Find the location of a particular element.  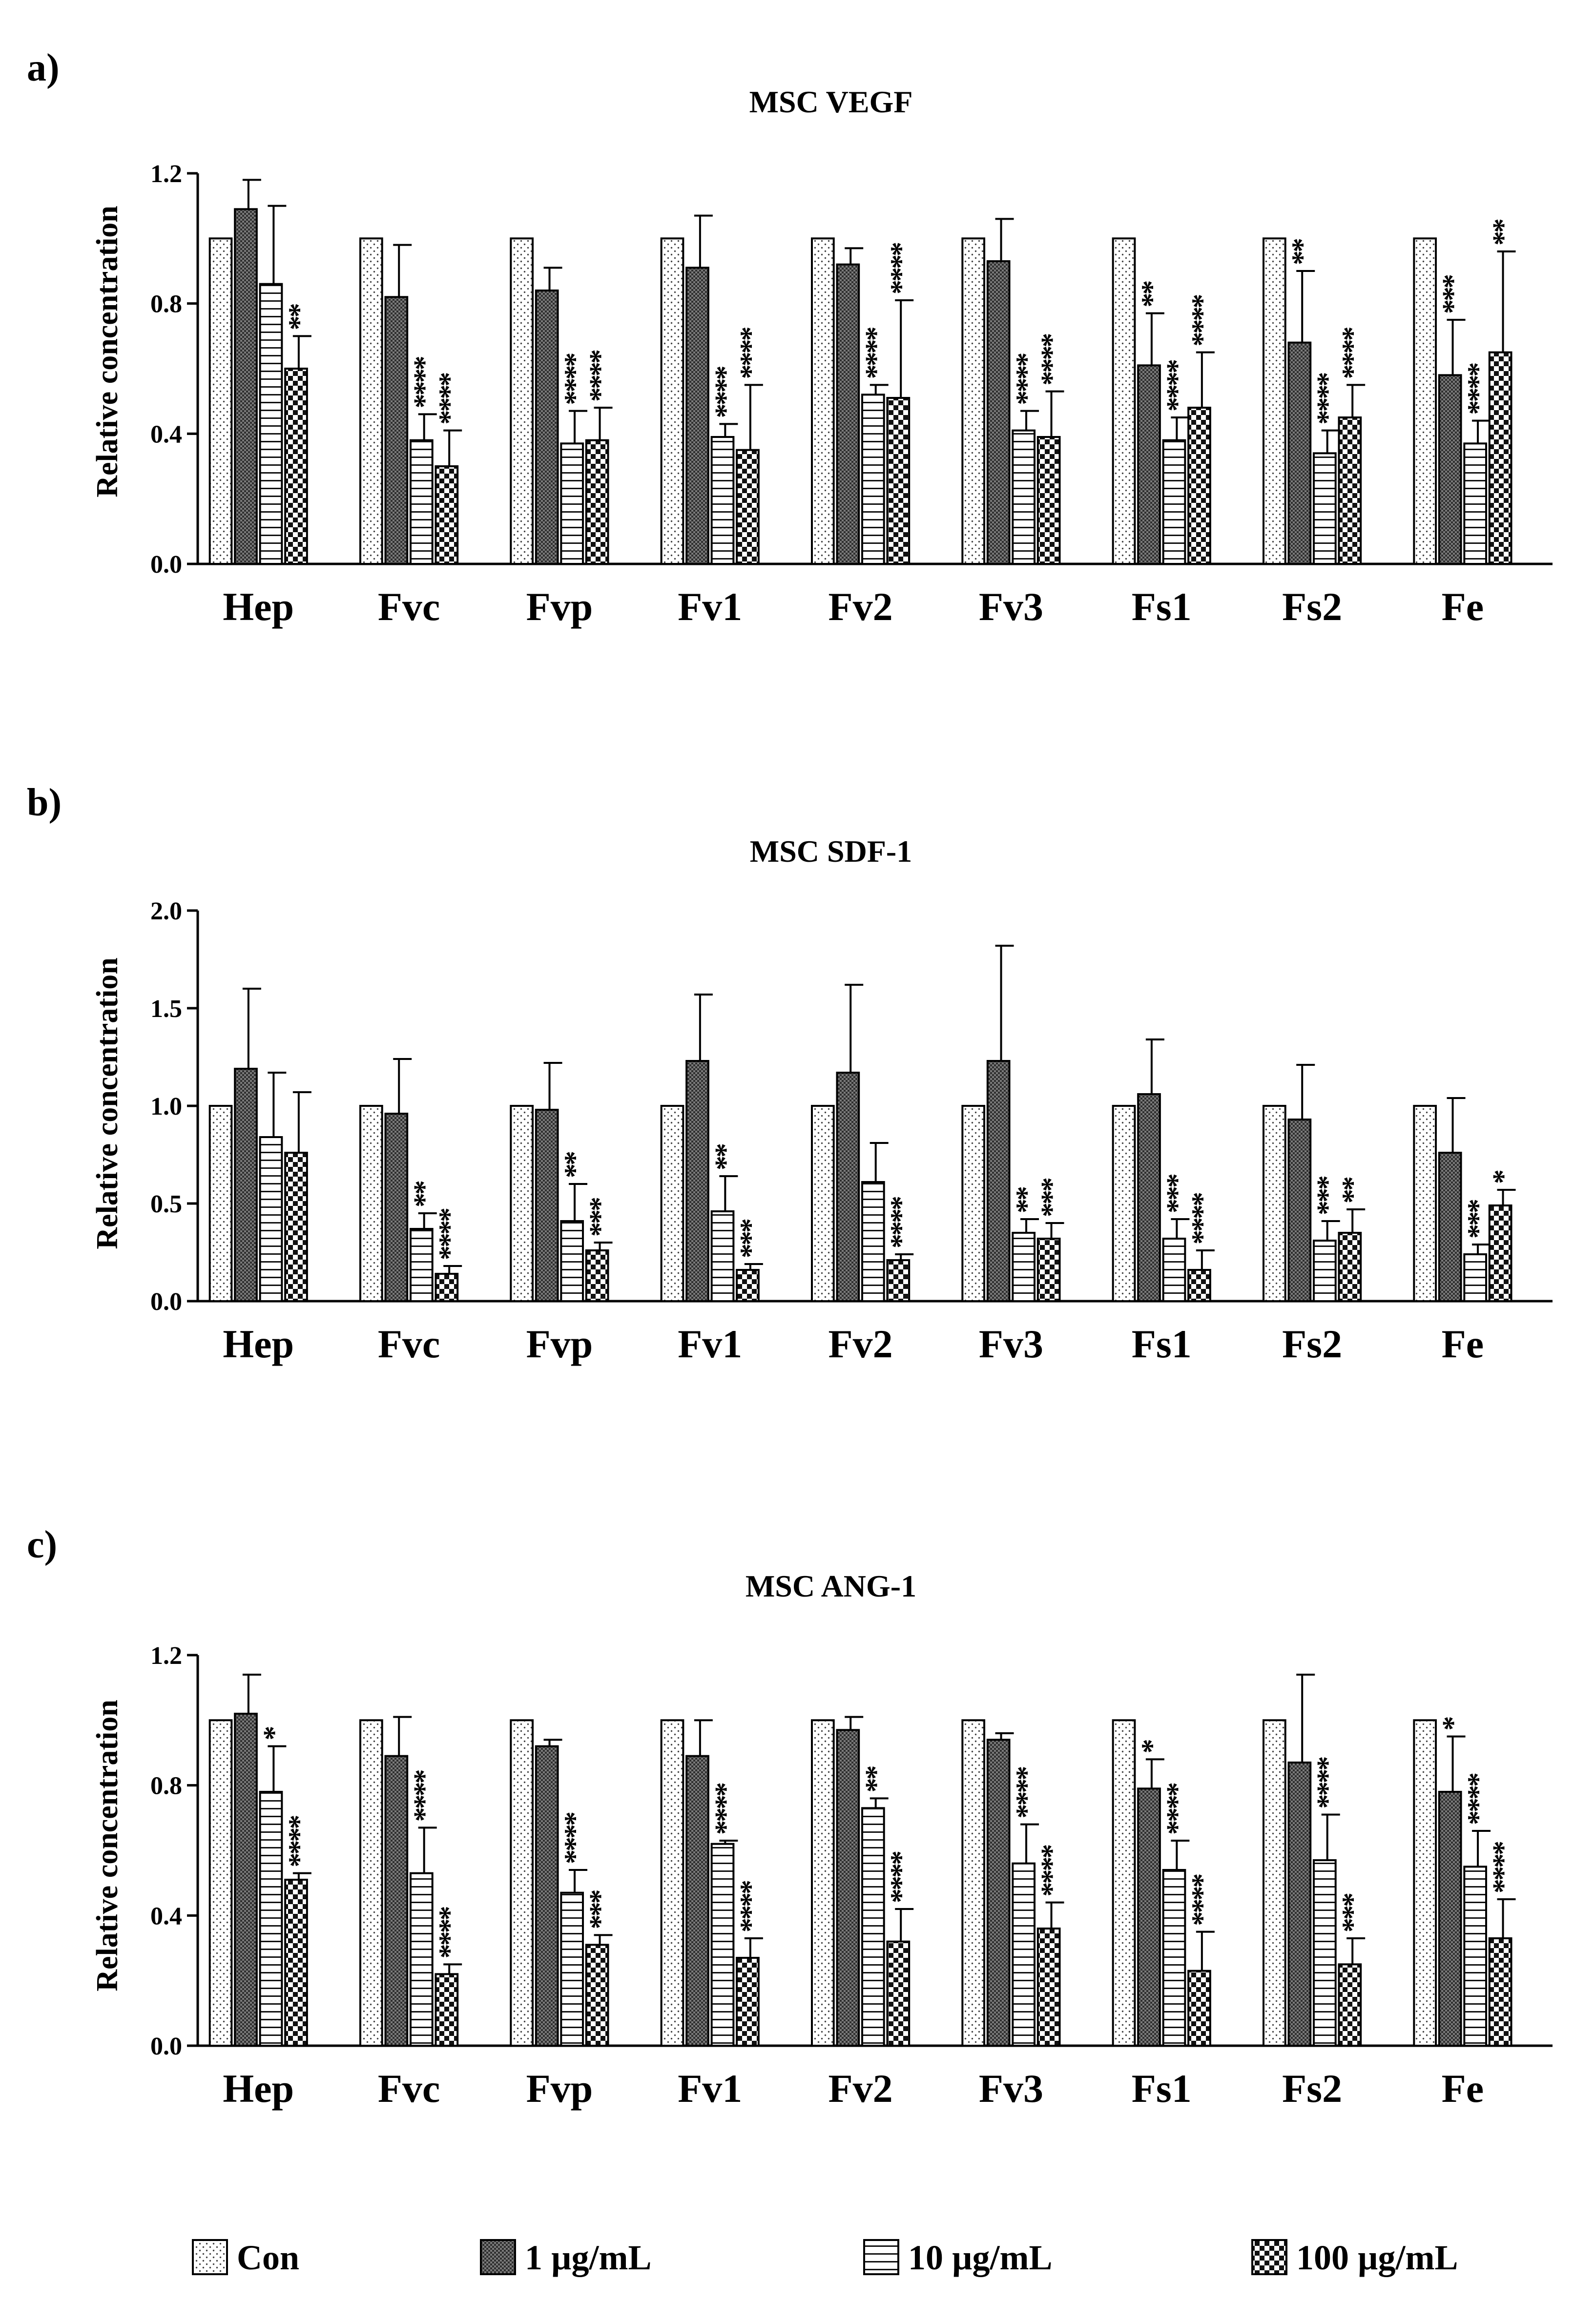

y-tick-label: 0.8 is located at coordinates (166, 1786).